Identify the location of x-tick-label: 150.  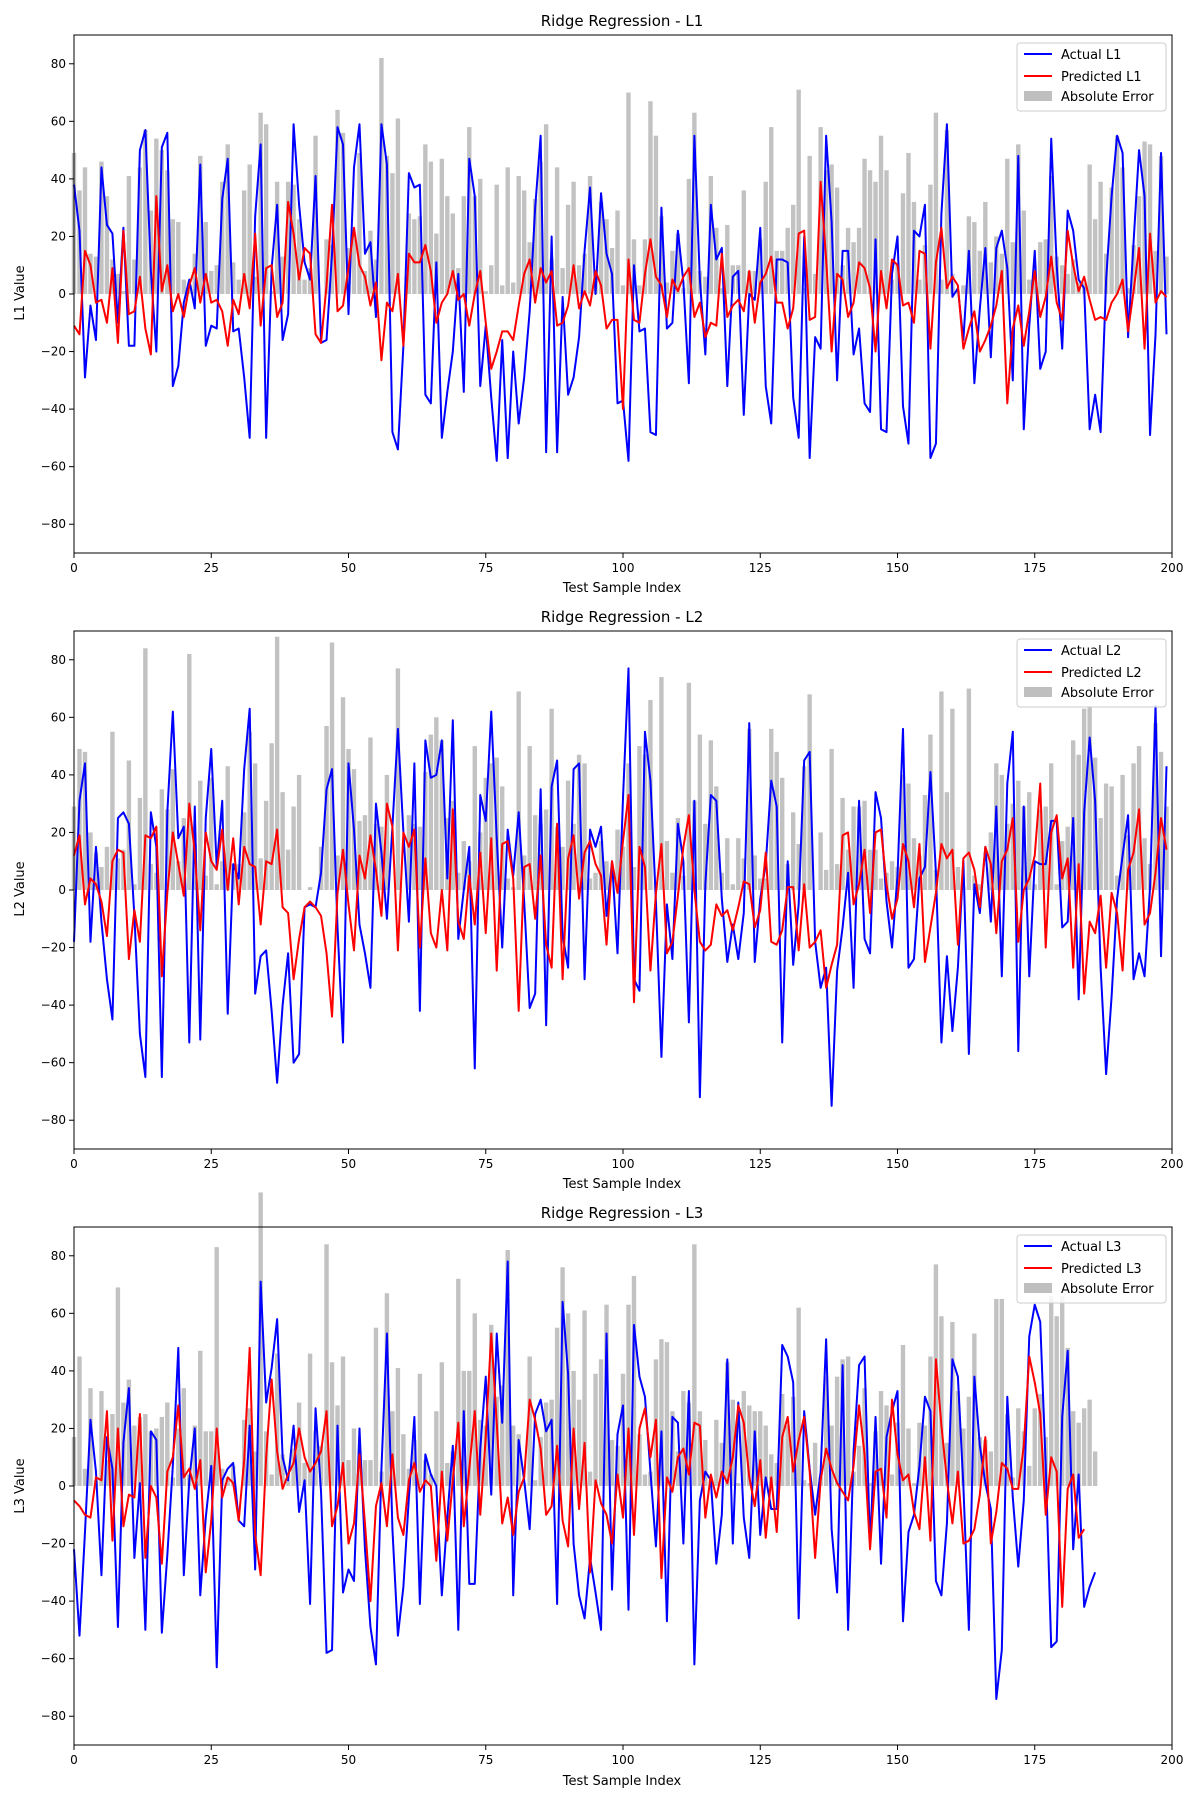
(897, 1760).